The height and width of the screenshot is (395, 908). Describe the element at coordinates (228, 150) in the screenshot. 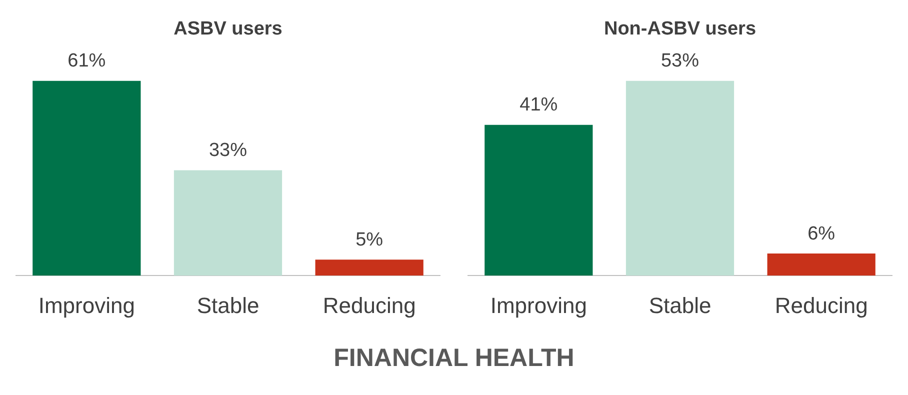

I see `data-label: 33%` at that location.